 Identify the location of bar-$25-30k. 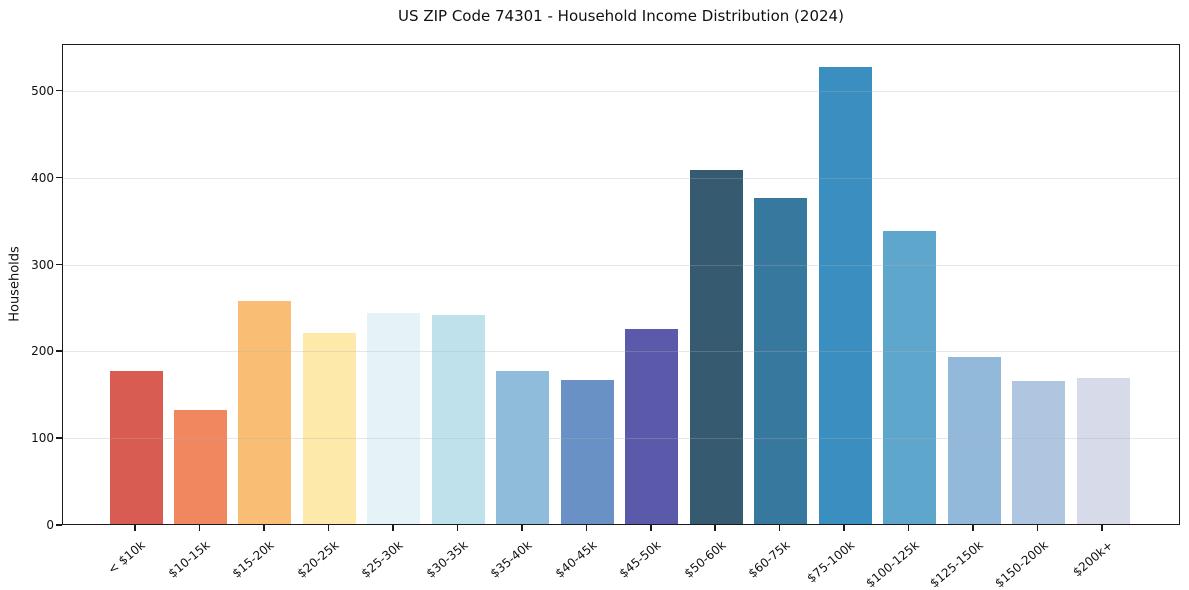
(394, 418).